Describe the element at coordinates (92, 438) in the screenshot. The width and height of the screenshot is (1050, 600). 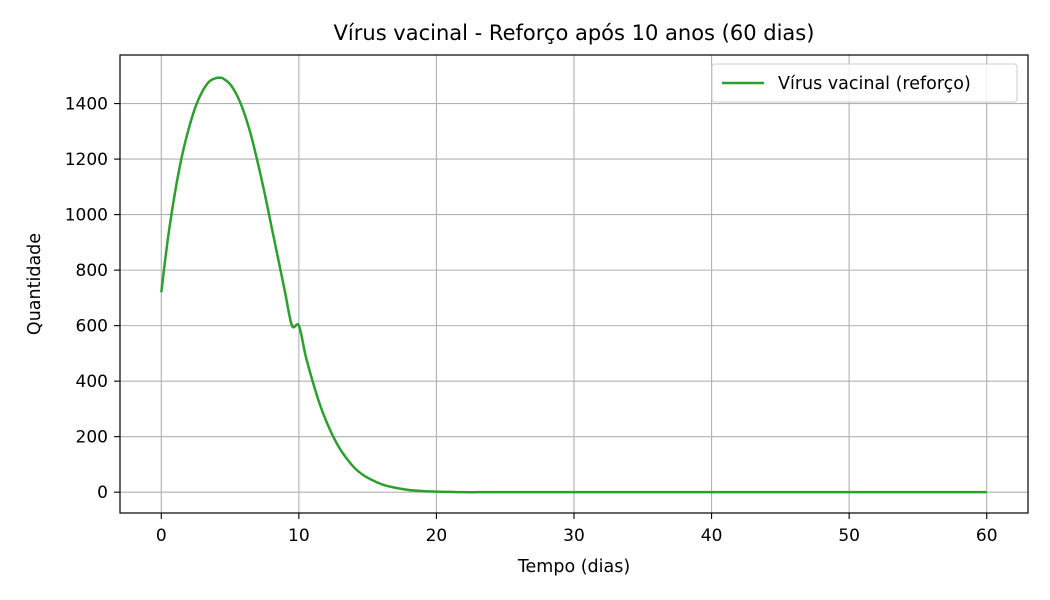
I see `y-tick-label: 200` at that location.